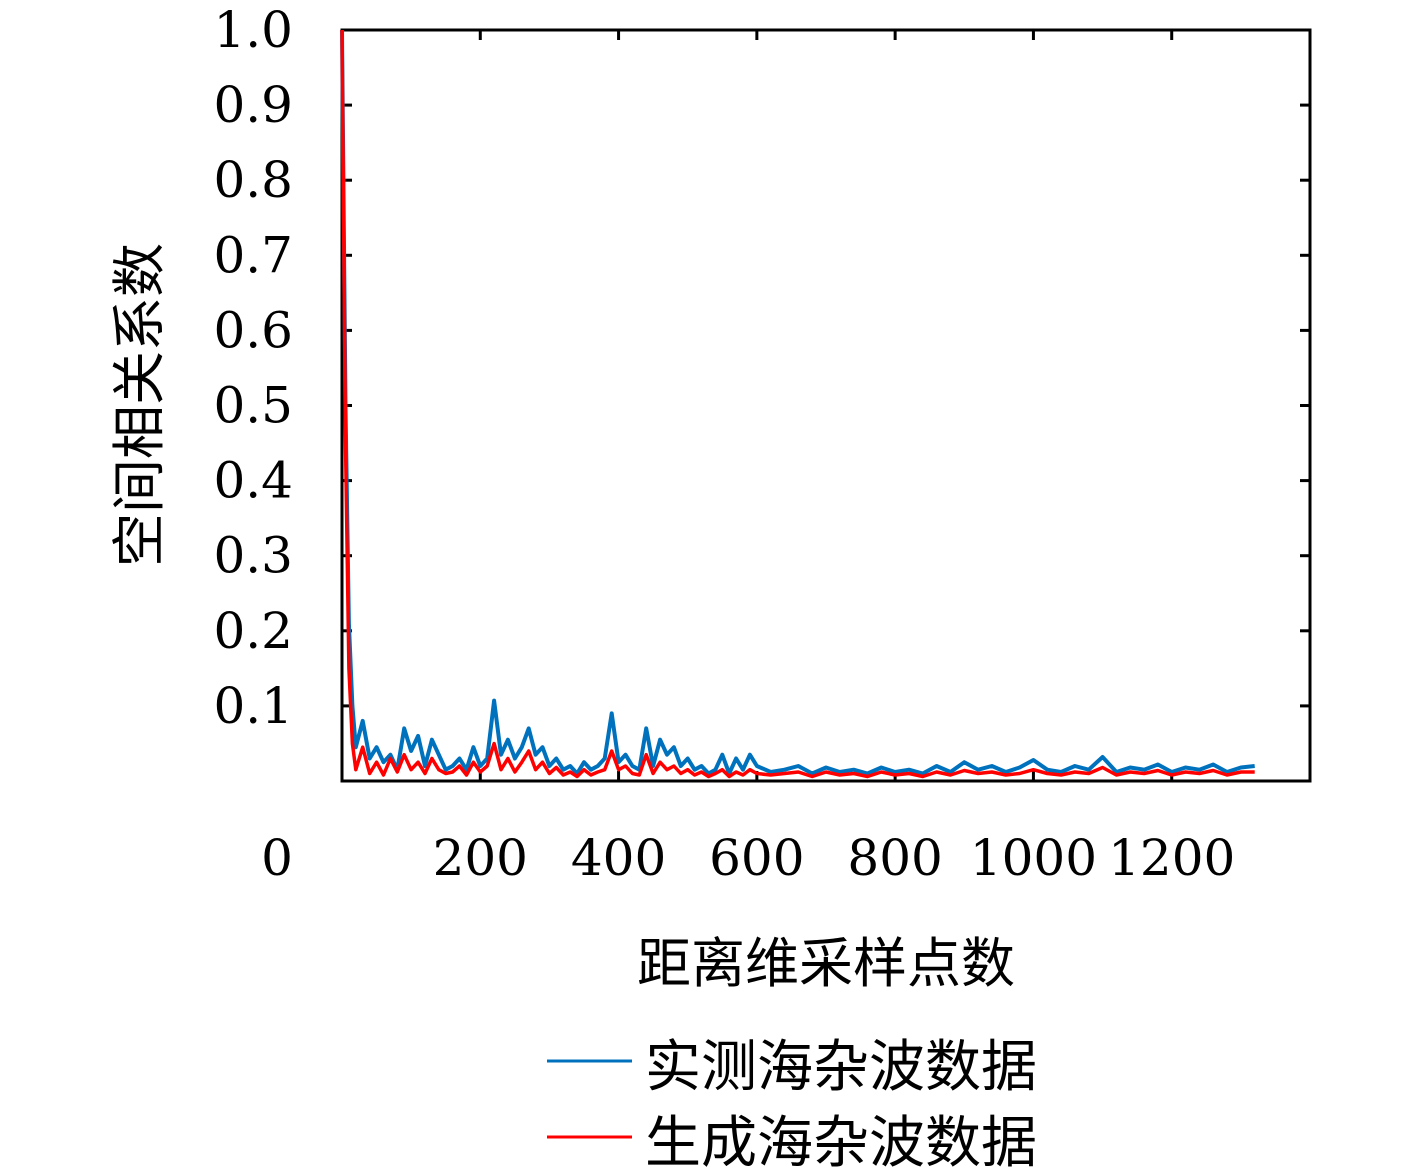 Image resolution: width=1417 pixels, height=1176 pixels. I want to click on legend-label-measured: 实测海杂波数据, so click(841, 1067).